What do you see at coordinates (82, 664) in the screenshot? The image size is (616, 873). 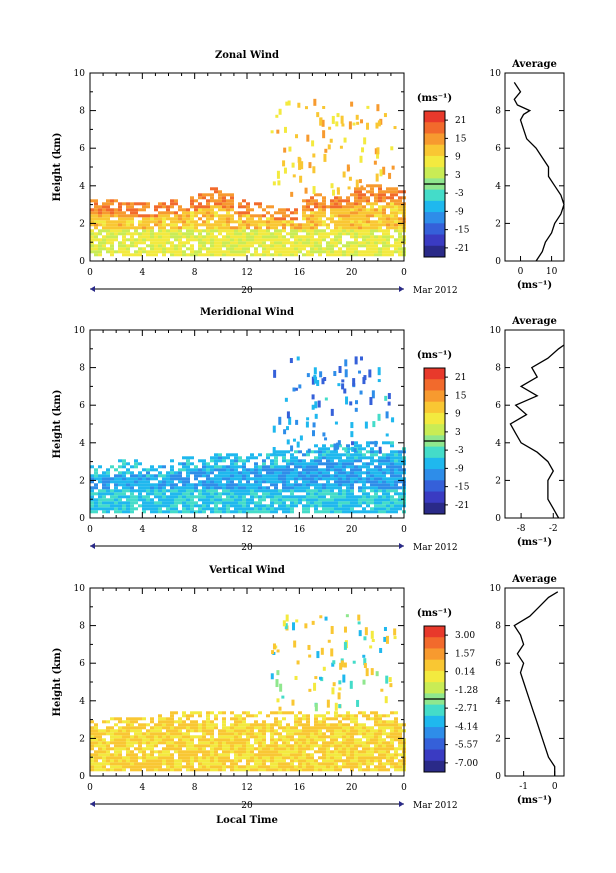 I see `y-tick-label: 6` at bounding box center [82, 664].